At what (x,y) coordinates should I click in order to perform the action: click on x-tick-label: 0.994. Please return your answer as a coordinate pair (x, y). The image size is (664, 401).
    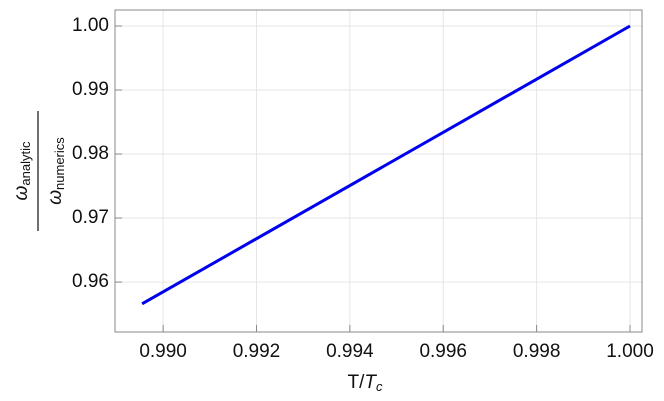
    Looking at the image, I should click on (350, 351).